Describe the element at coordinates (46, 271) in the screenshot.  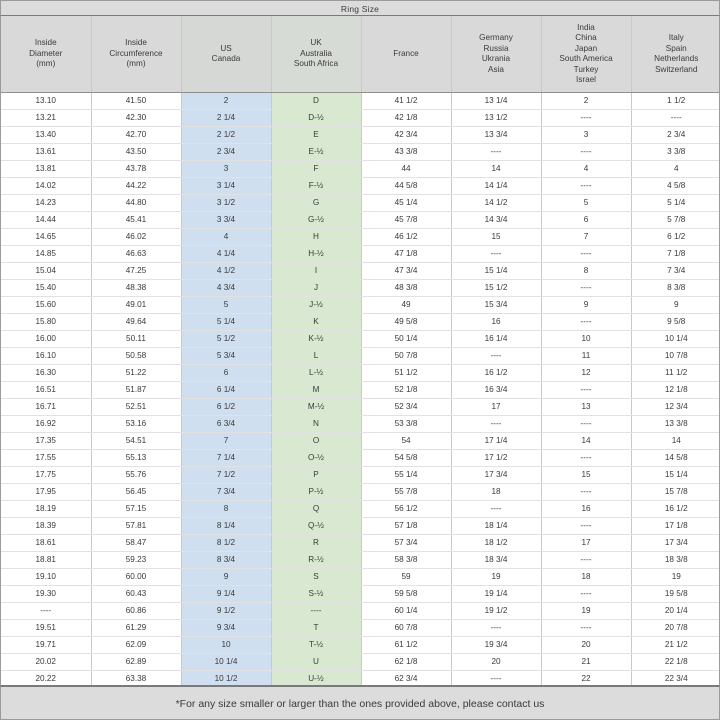
I see `cell-diameter: 15.04` at that location.